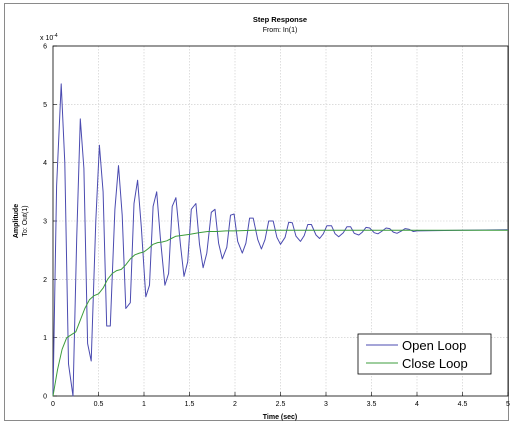 The image size is (513, 426). What do you see at coordinates (372, 404) in the screenshot?
I see `x-tick-label: 3.5` at bounding box center [372, 404].